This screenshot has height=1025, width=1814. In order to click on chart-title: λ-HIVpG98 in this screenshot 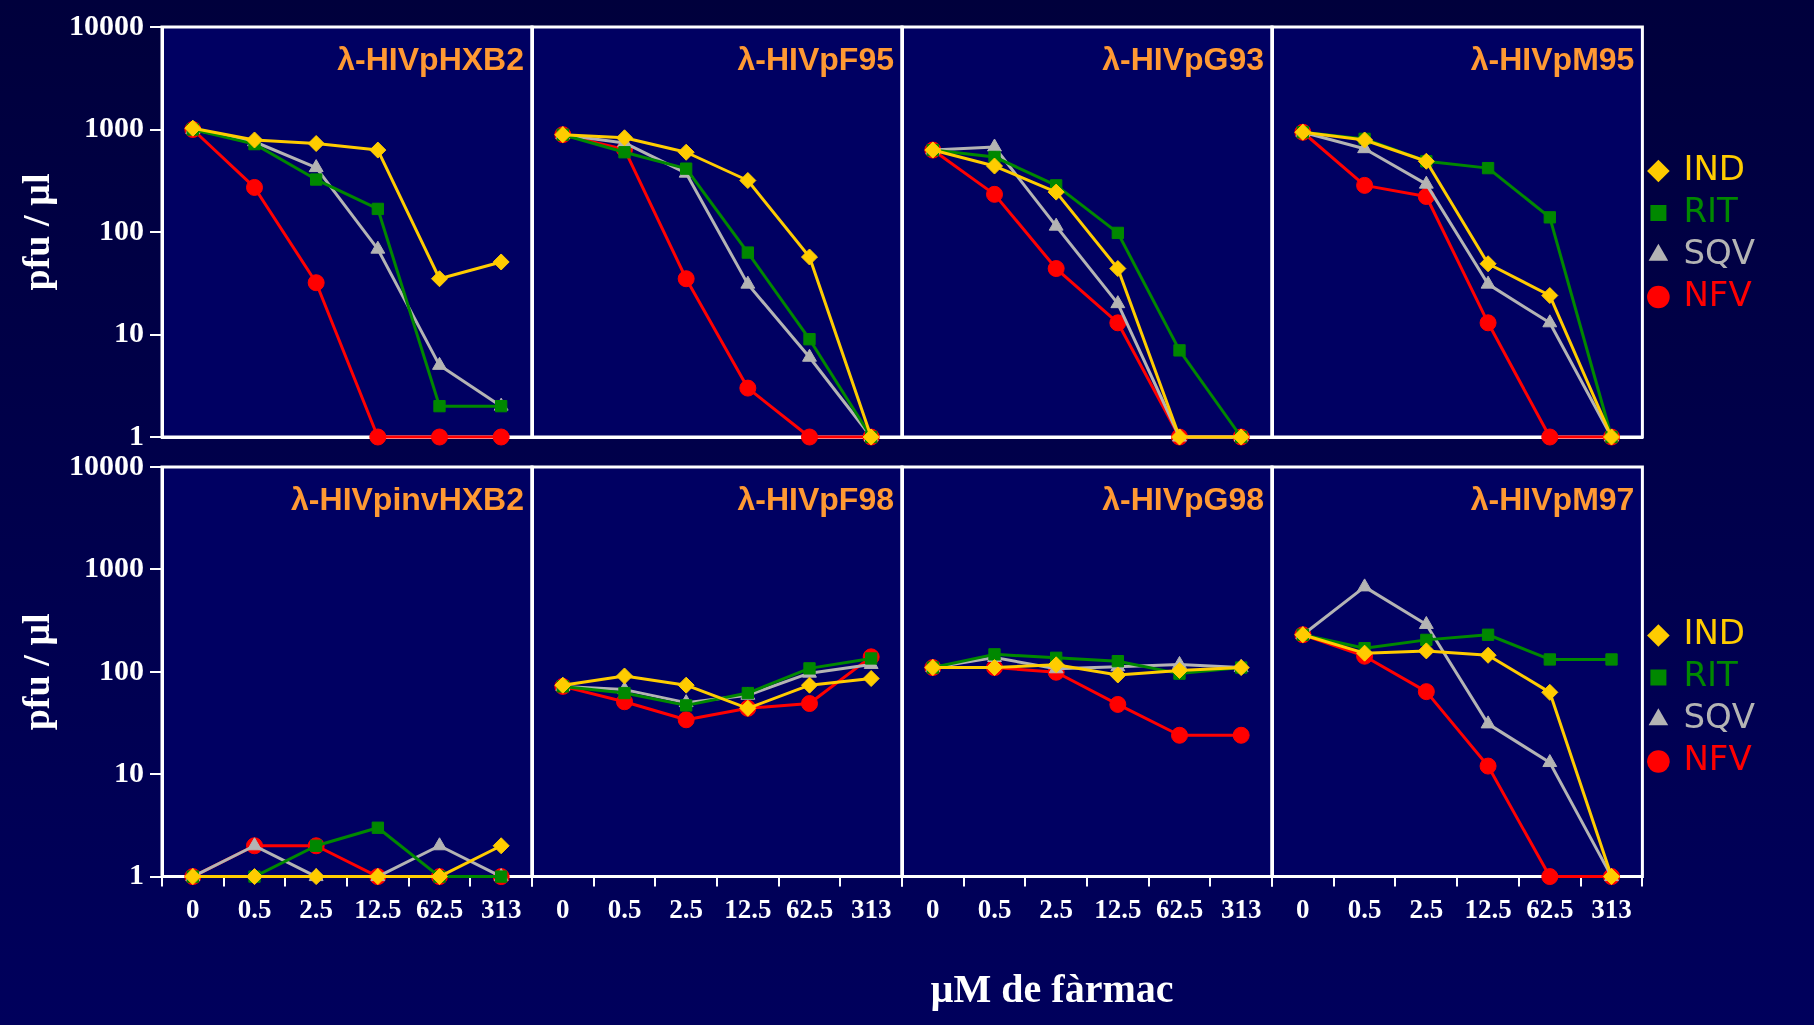, I will do `click(1183, 498)`.